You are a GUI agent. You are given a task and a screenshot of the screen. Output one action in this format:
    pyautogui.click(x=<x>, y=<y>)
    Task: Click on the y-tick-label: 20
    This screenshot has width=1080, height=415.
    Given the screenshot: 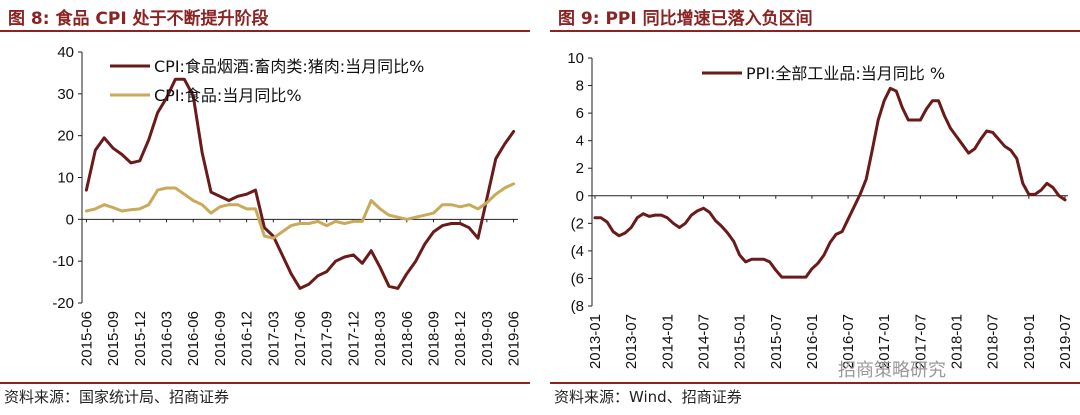 What is the action you would take?
    pyautogui.click(x=65, y=136)
    